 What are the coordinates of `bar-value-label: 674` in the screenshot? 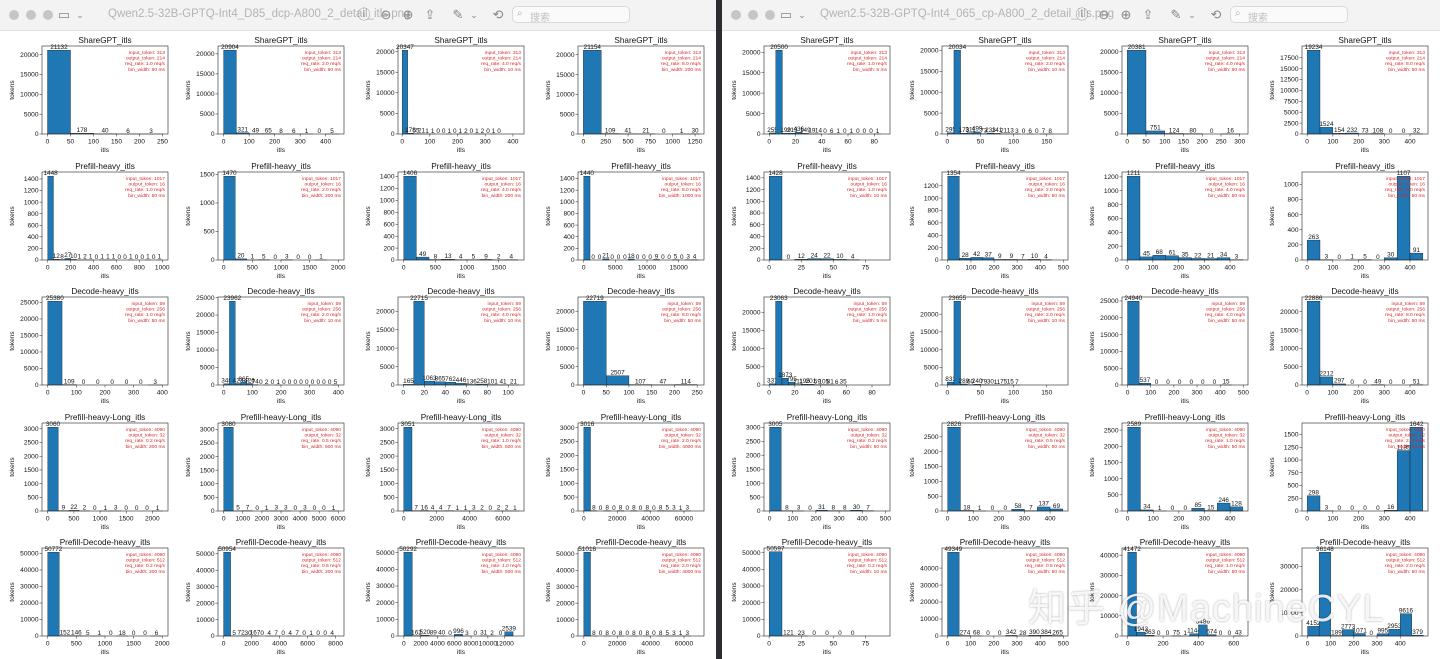 It's located at (1211, 631).